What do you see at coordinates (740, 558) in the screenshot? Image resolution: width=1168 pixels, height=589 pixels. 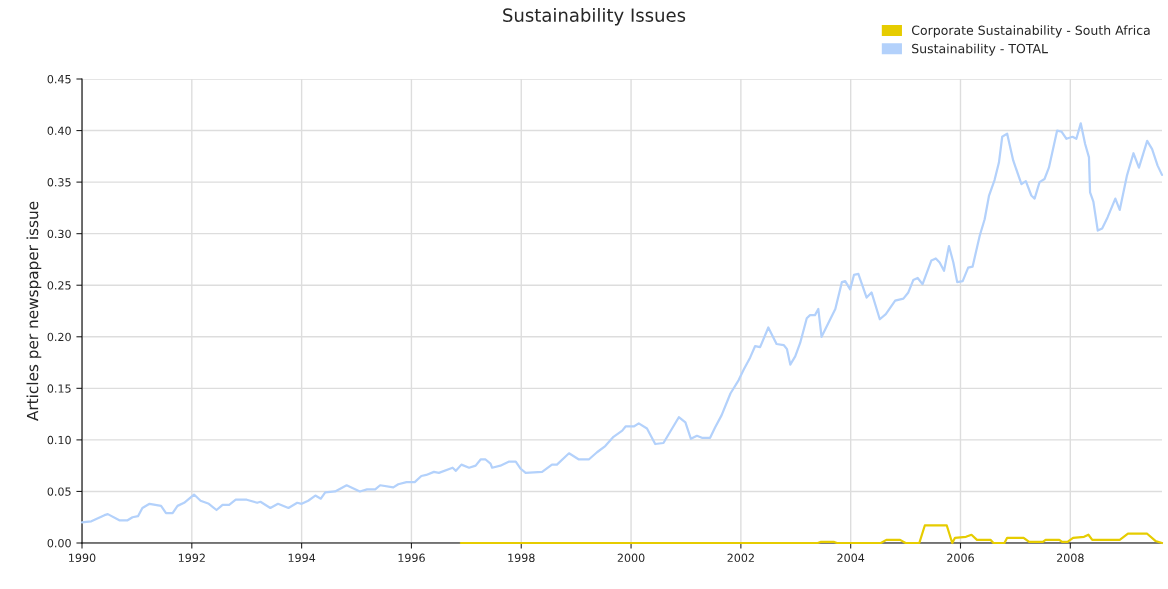 I see `x-tick-label: 2002` at bounding box center [740, 558].